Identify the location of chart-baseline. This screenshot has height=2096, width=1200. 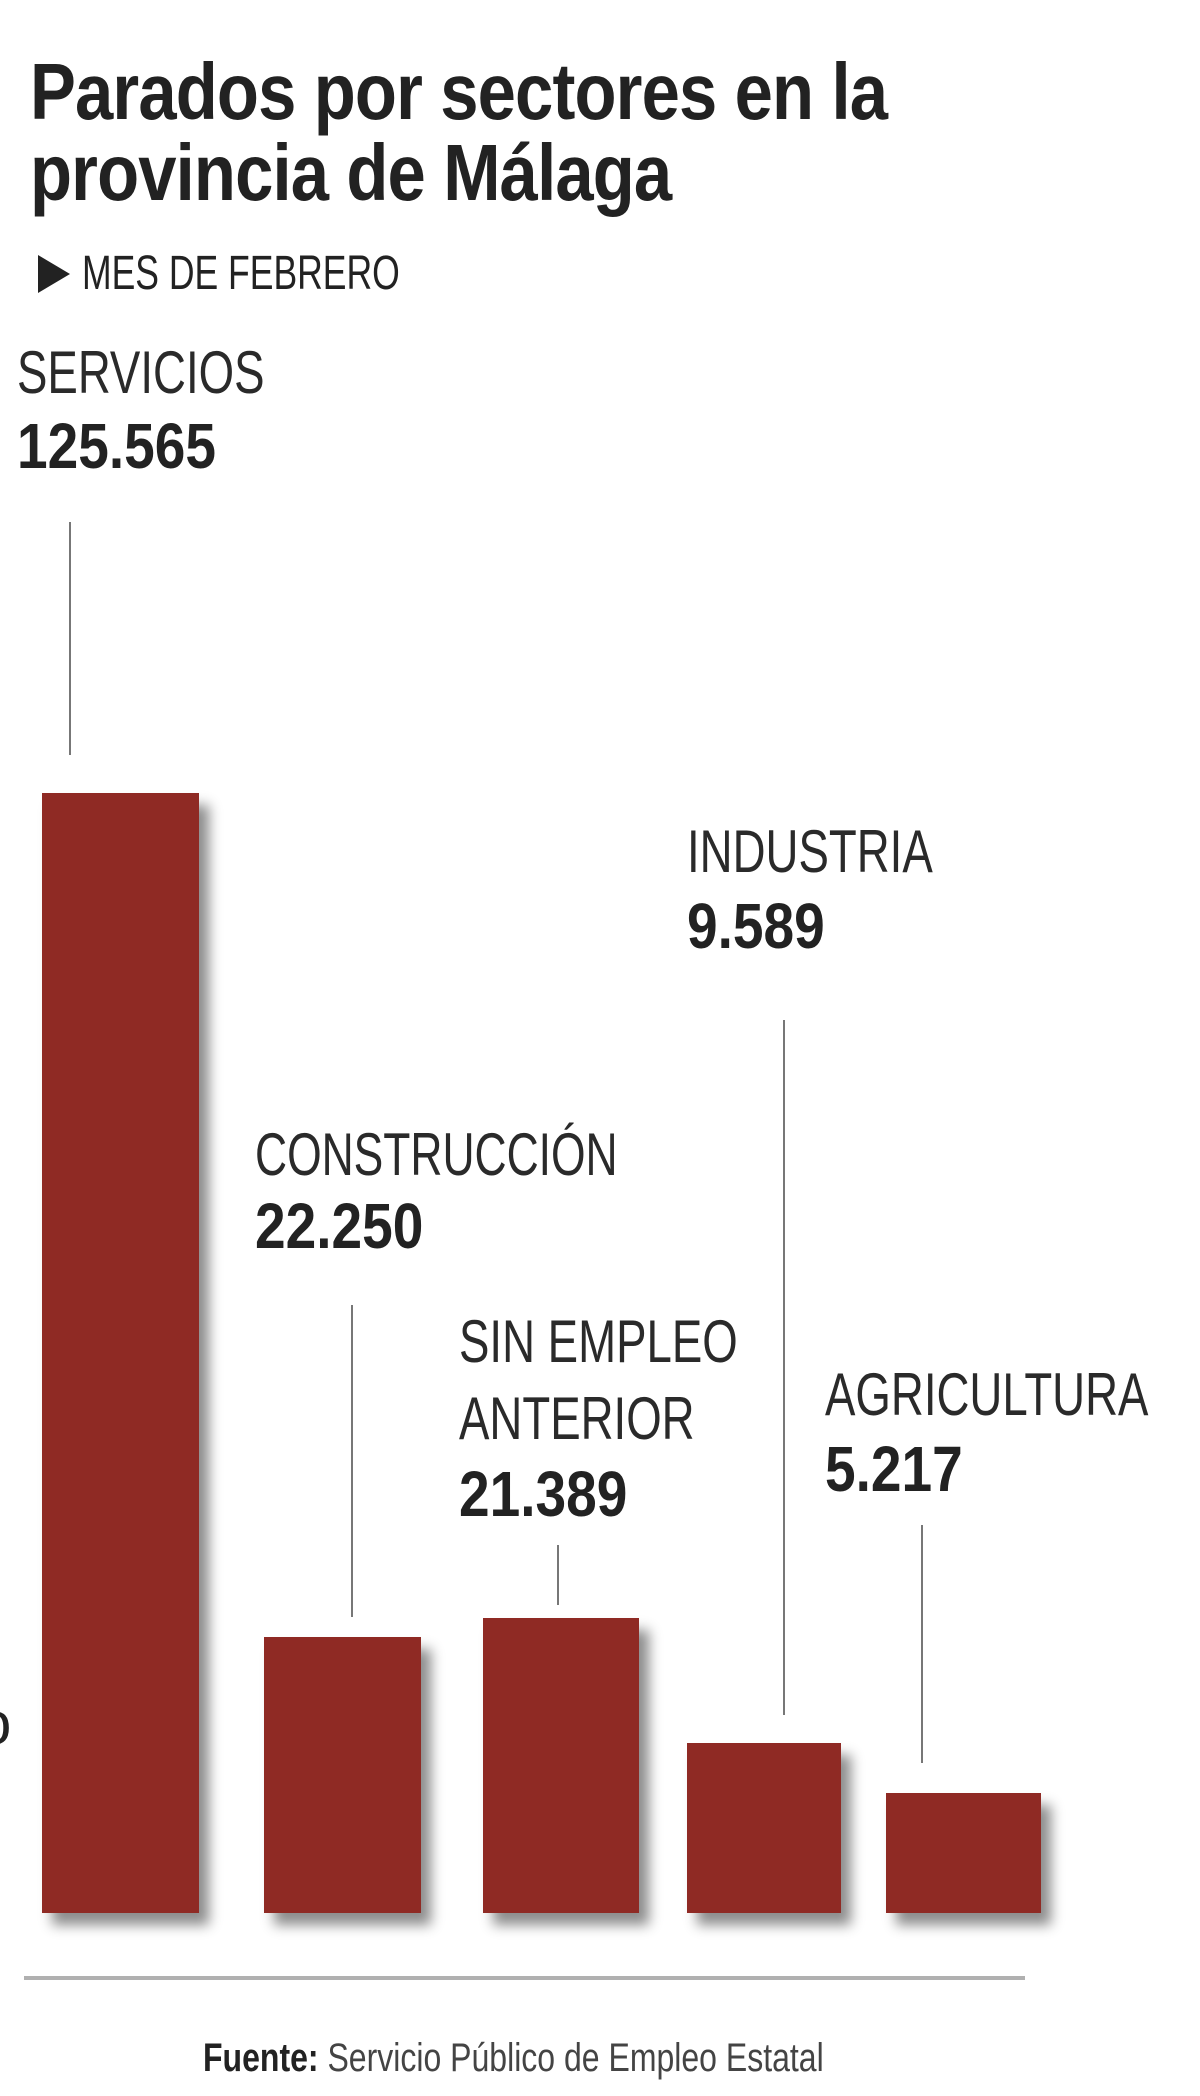
(524, 1978).